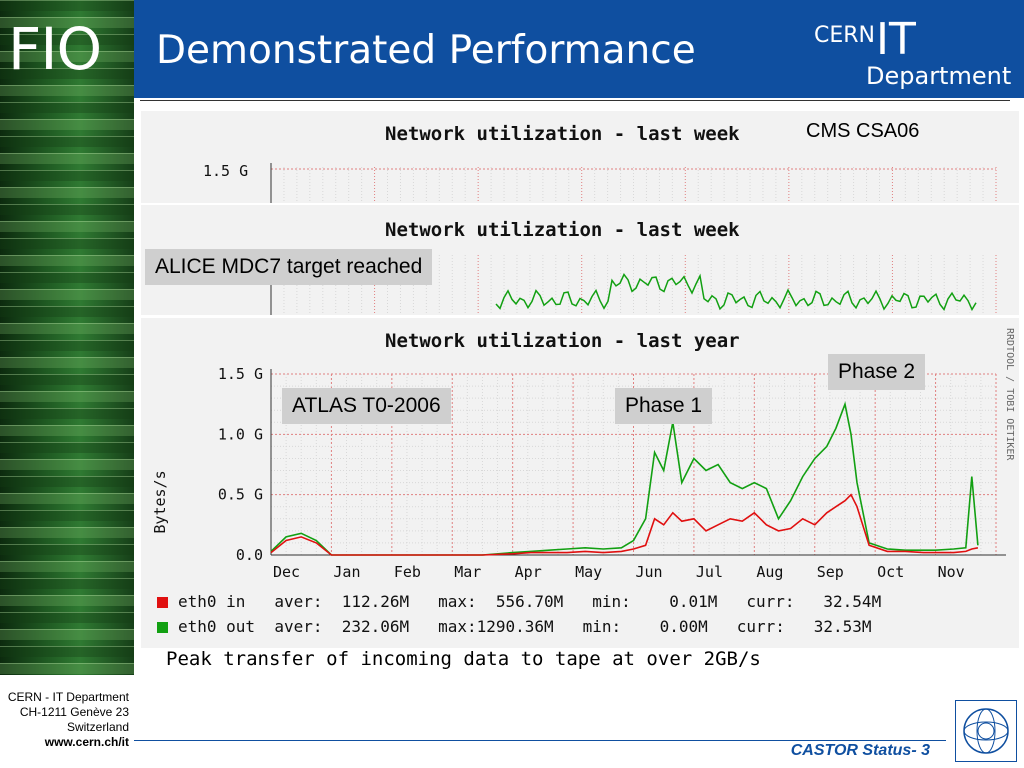 The image size is (1024, 768). Describe the element at coordinates (562, 341) in the screenshot. I see `chart-title: Network utilization - last year` at that location.